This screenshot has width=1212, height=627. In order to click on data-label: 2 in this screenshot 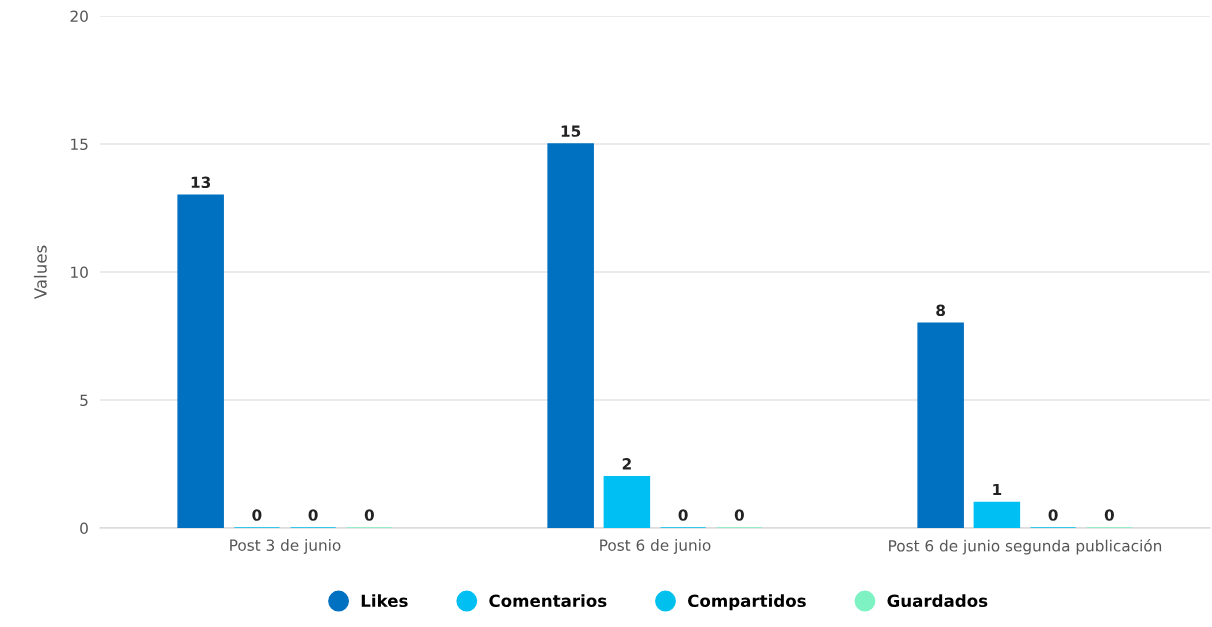, I will do `click(626, 464)`.